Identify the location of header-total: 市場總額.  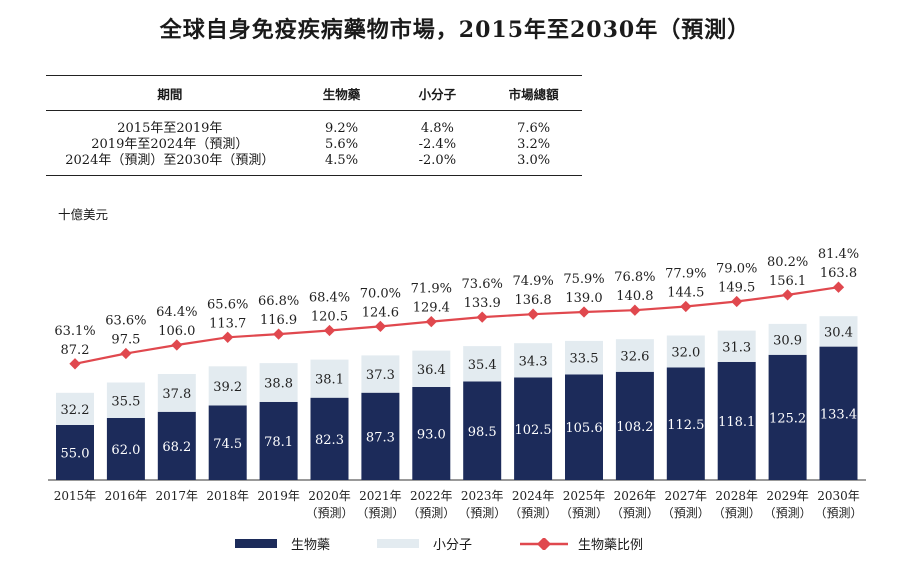
(533, 93).